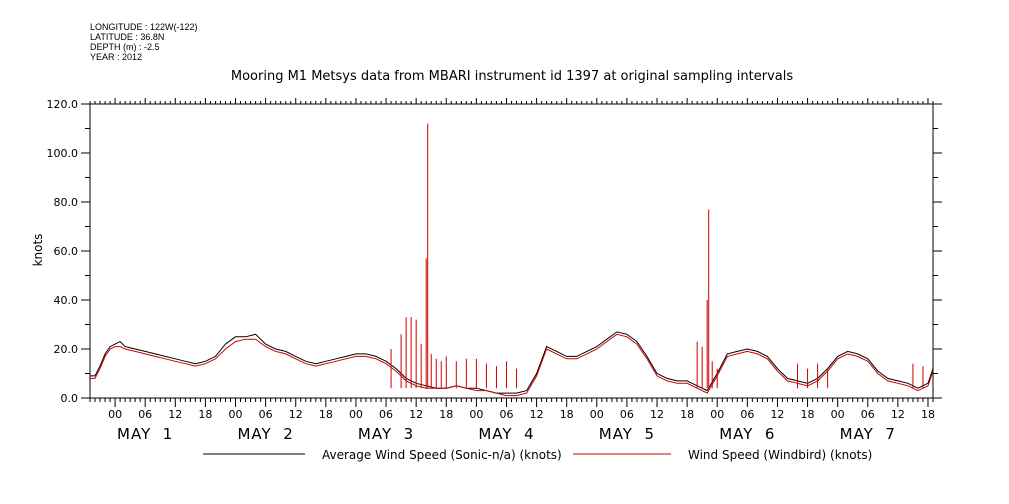  I want to click on x-day-label: MAY 5, so click(627, 434).